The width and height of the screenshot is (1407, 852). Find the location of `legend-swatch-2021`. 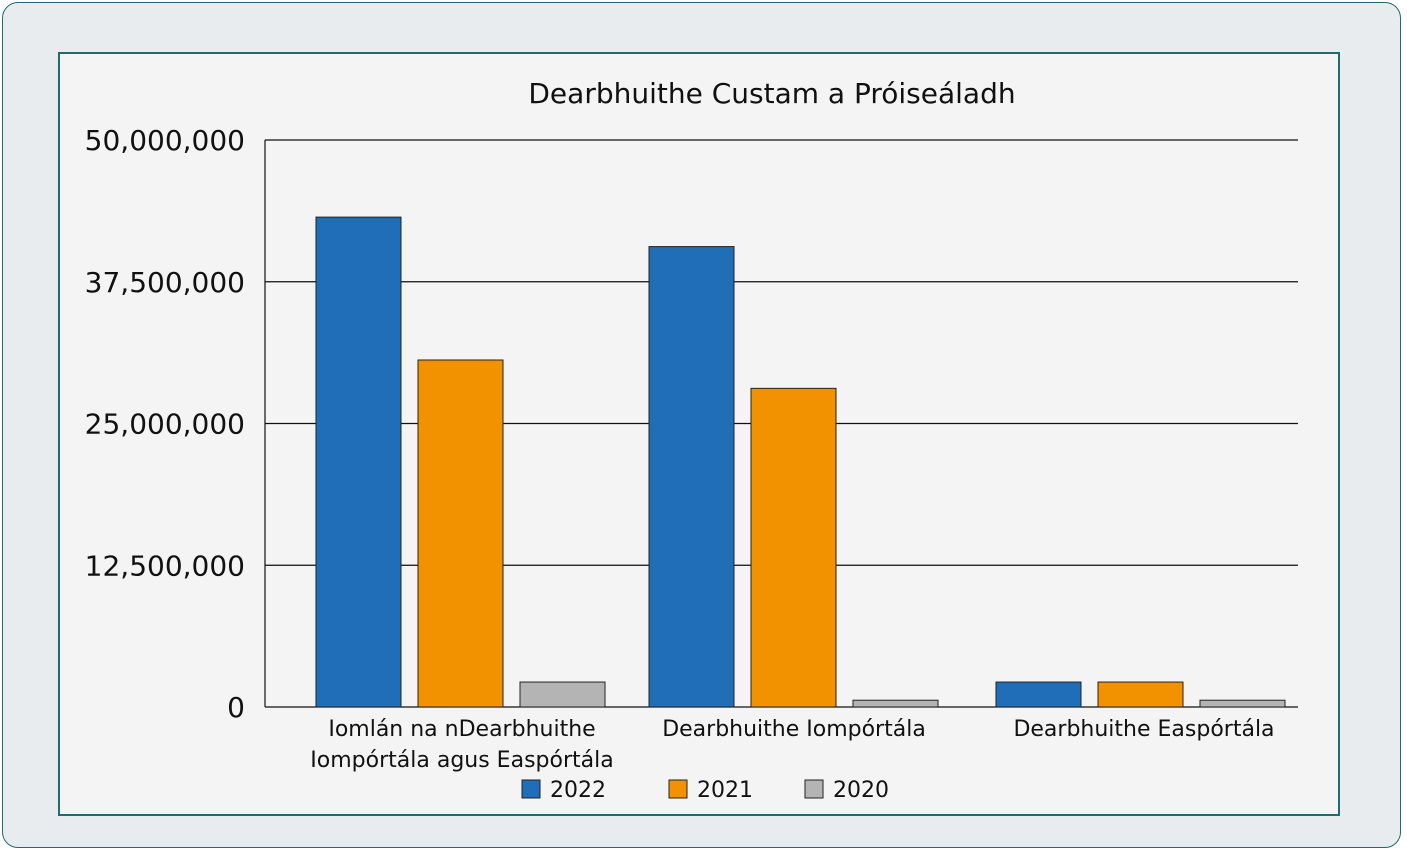

legend-swatch-2021 is located at coordinates (678, 789).